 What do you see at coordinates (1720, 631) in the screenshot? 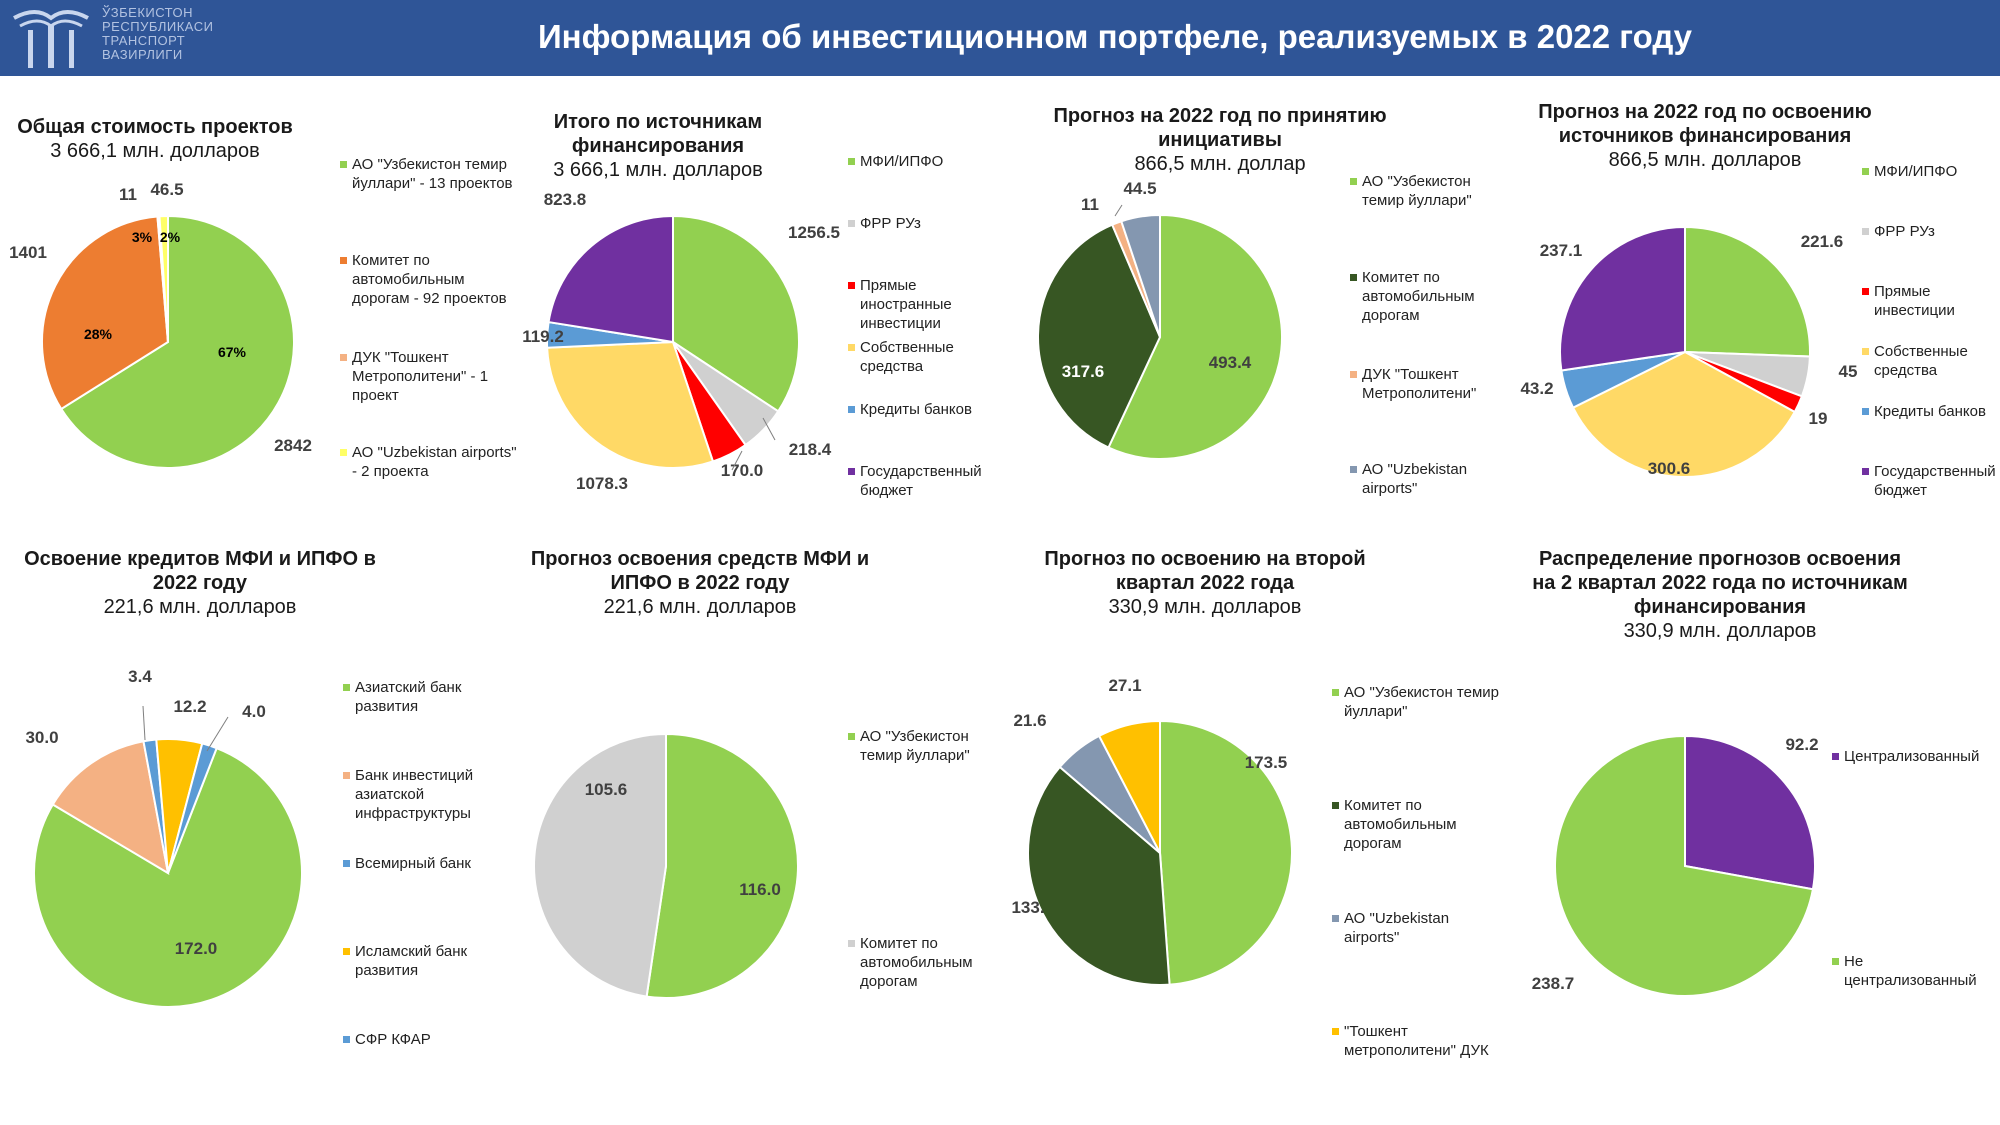
I see `chart-subtitle: 330,9 млн. долларов` at bounding box center [1720, 631].